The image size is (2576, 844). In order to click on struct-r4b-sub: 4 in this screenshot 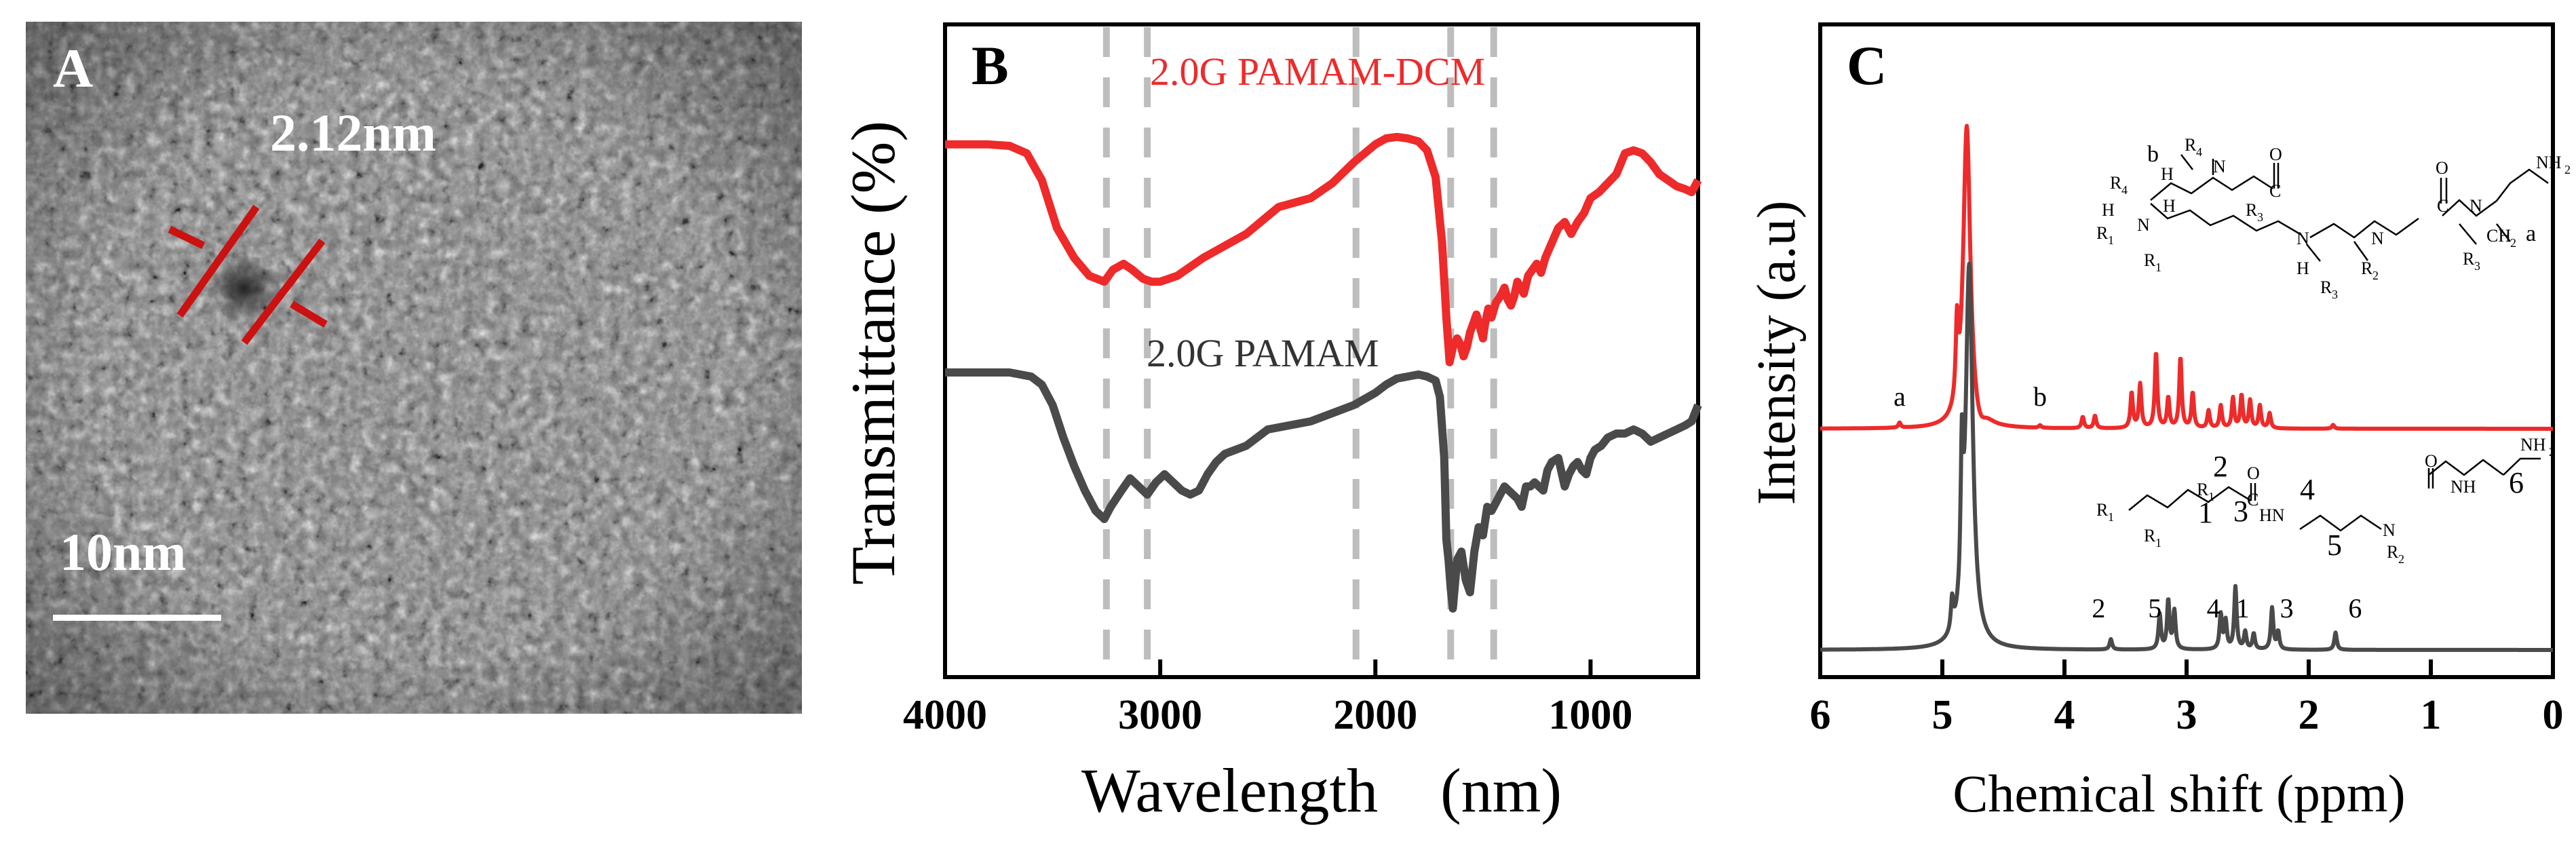, I will do `click(2124, 190)`.